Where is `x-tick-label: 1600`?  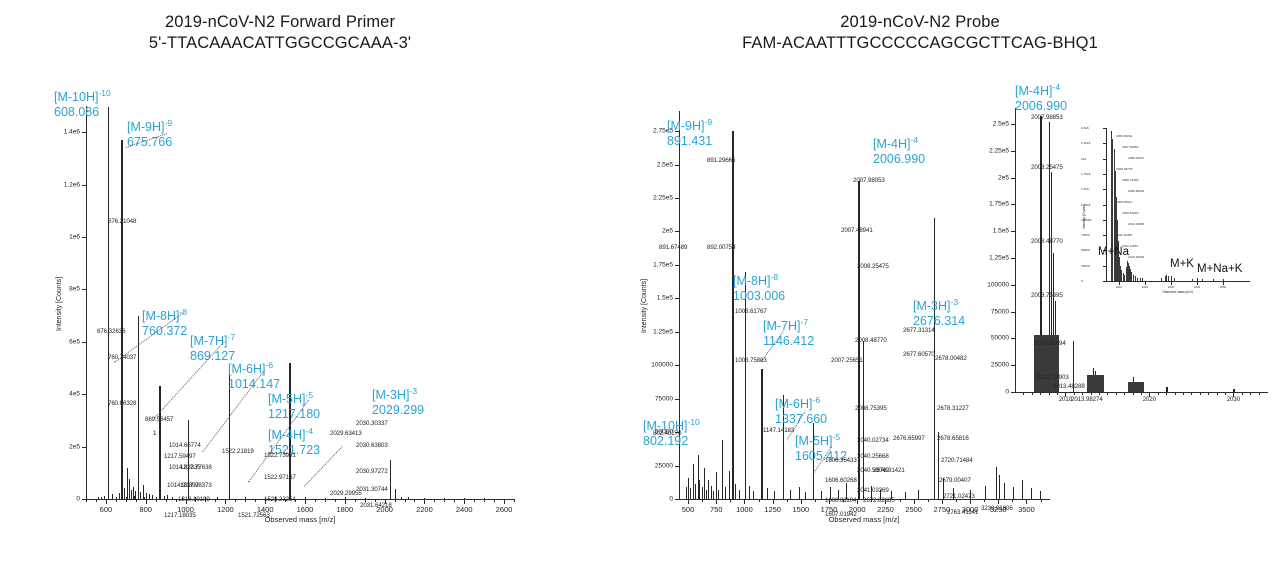
x-tick-label: 1600 is located at coordinates (305, 509).